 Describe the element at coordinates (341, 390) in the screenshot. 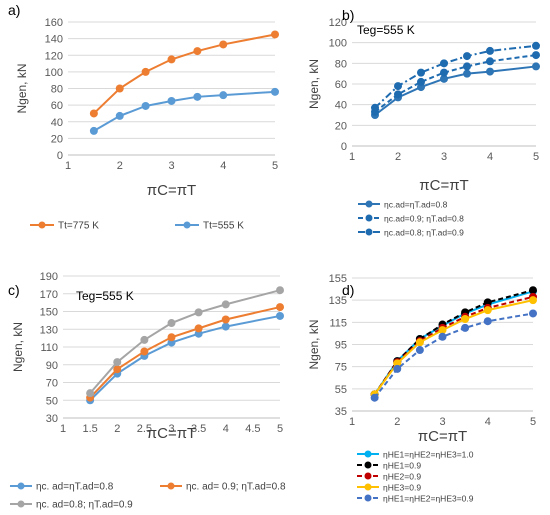

I see `y-tick-label: 55` at that location.